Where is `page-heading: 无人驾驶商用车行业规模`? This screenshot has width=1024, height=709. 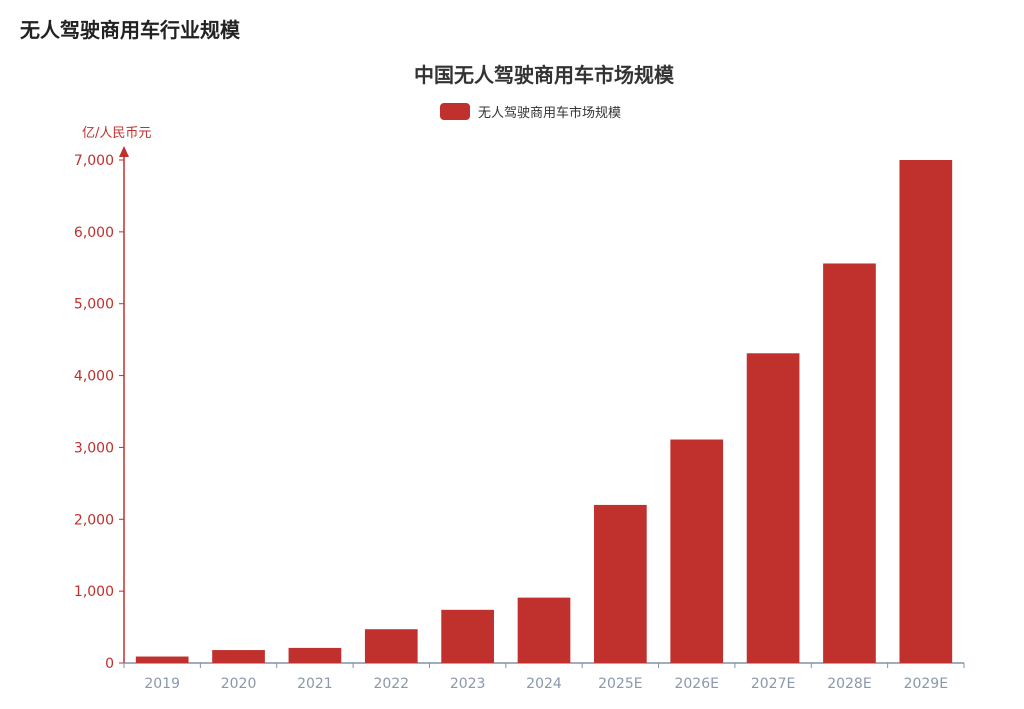
page-heading: 无人驾驶商用车行业规模 is located at coordinates (130, 30).